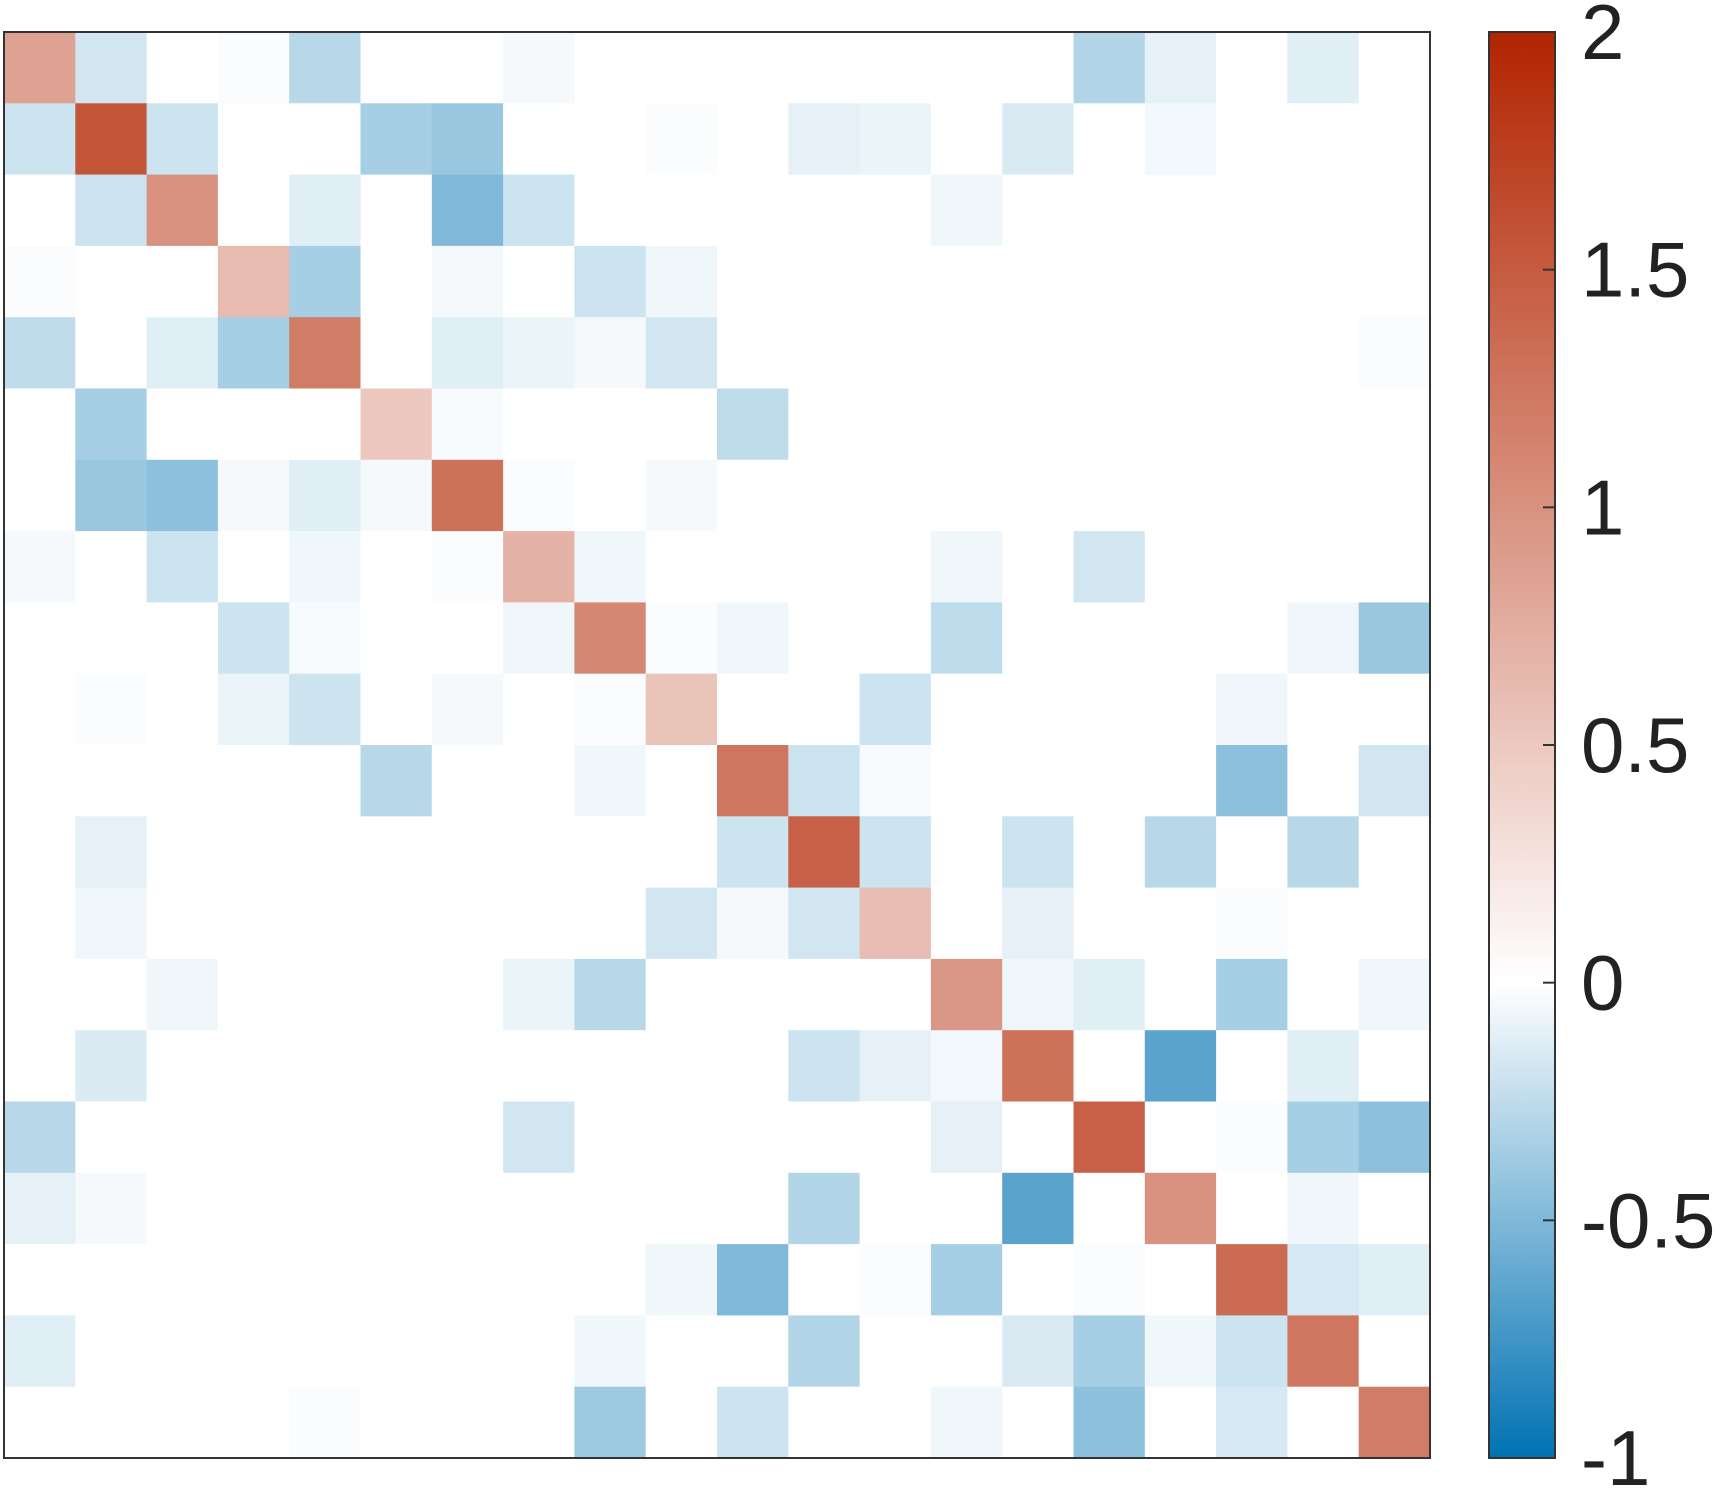 The height and width of the screenshot is (1491, 1727). What do you see at coordinates (1648, 1220) in the screenshot?
I see `colorbar-tick-label: -0.5` at bounding box center [1648, 1220].